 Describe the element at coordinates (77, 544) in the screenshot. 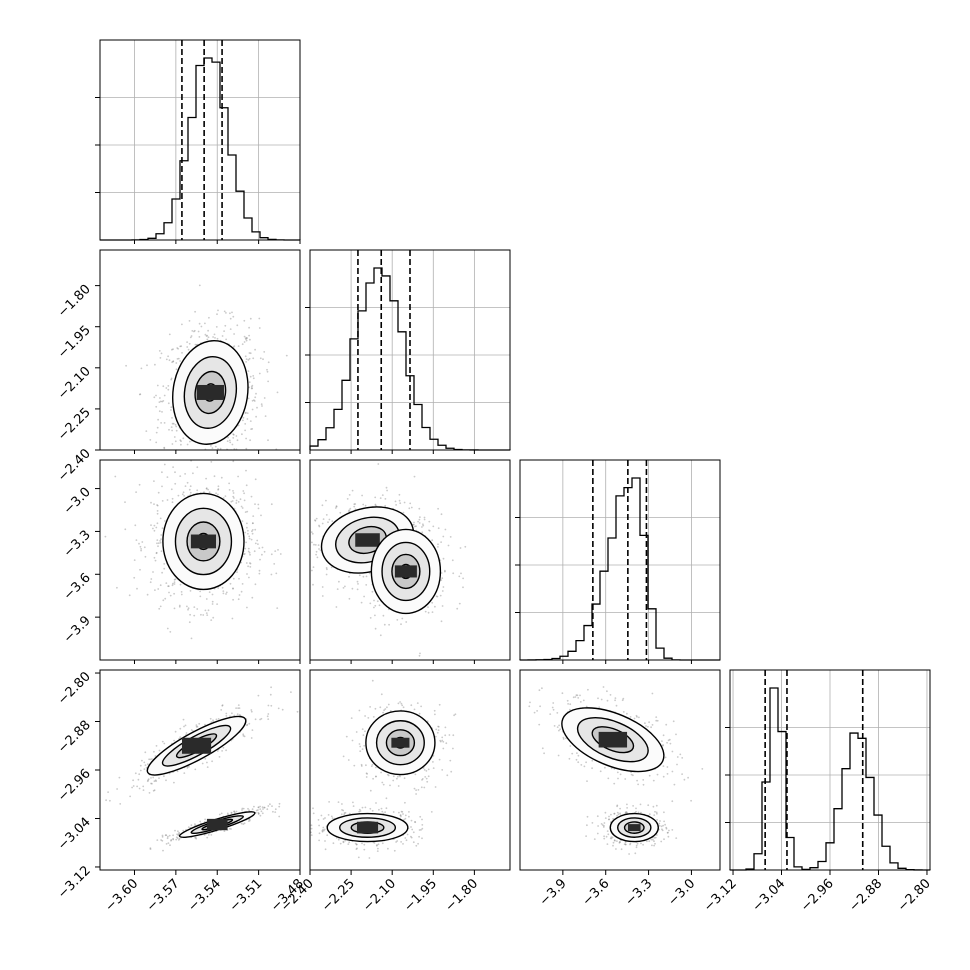

I see `y-tick-label-2-2: −3.3` at that location.